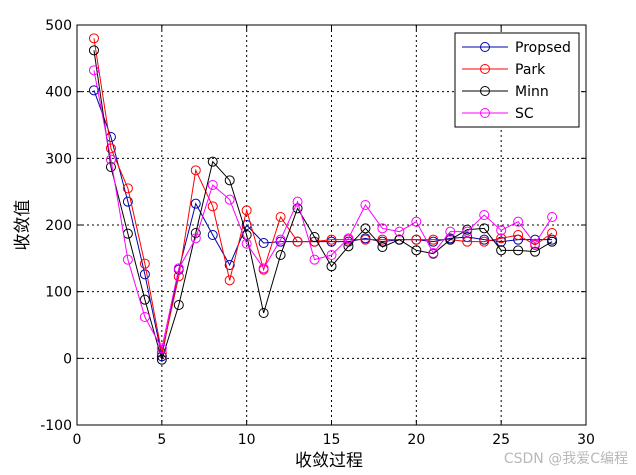 This screenshot has width=636, height=475. Describe the element at coordinates (485, 69) in the screenshot. I see `legend-marker-park` at that location.